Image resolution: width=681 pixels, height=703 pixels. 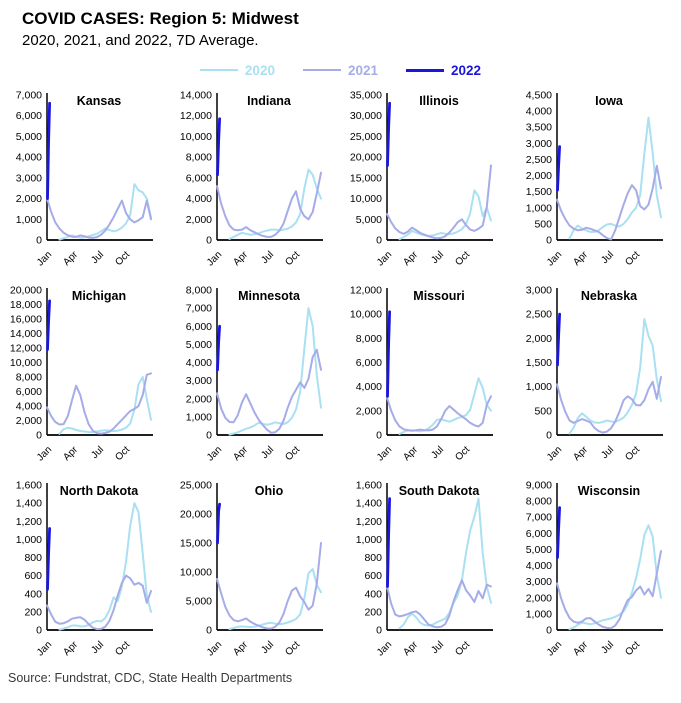 What do you see at coordinates (199, 602) in the screenshot?
I see `y-axis-label: 5,000` at bounding box center [199, 602].